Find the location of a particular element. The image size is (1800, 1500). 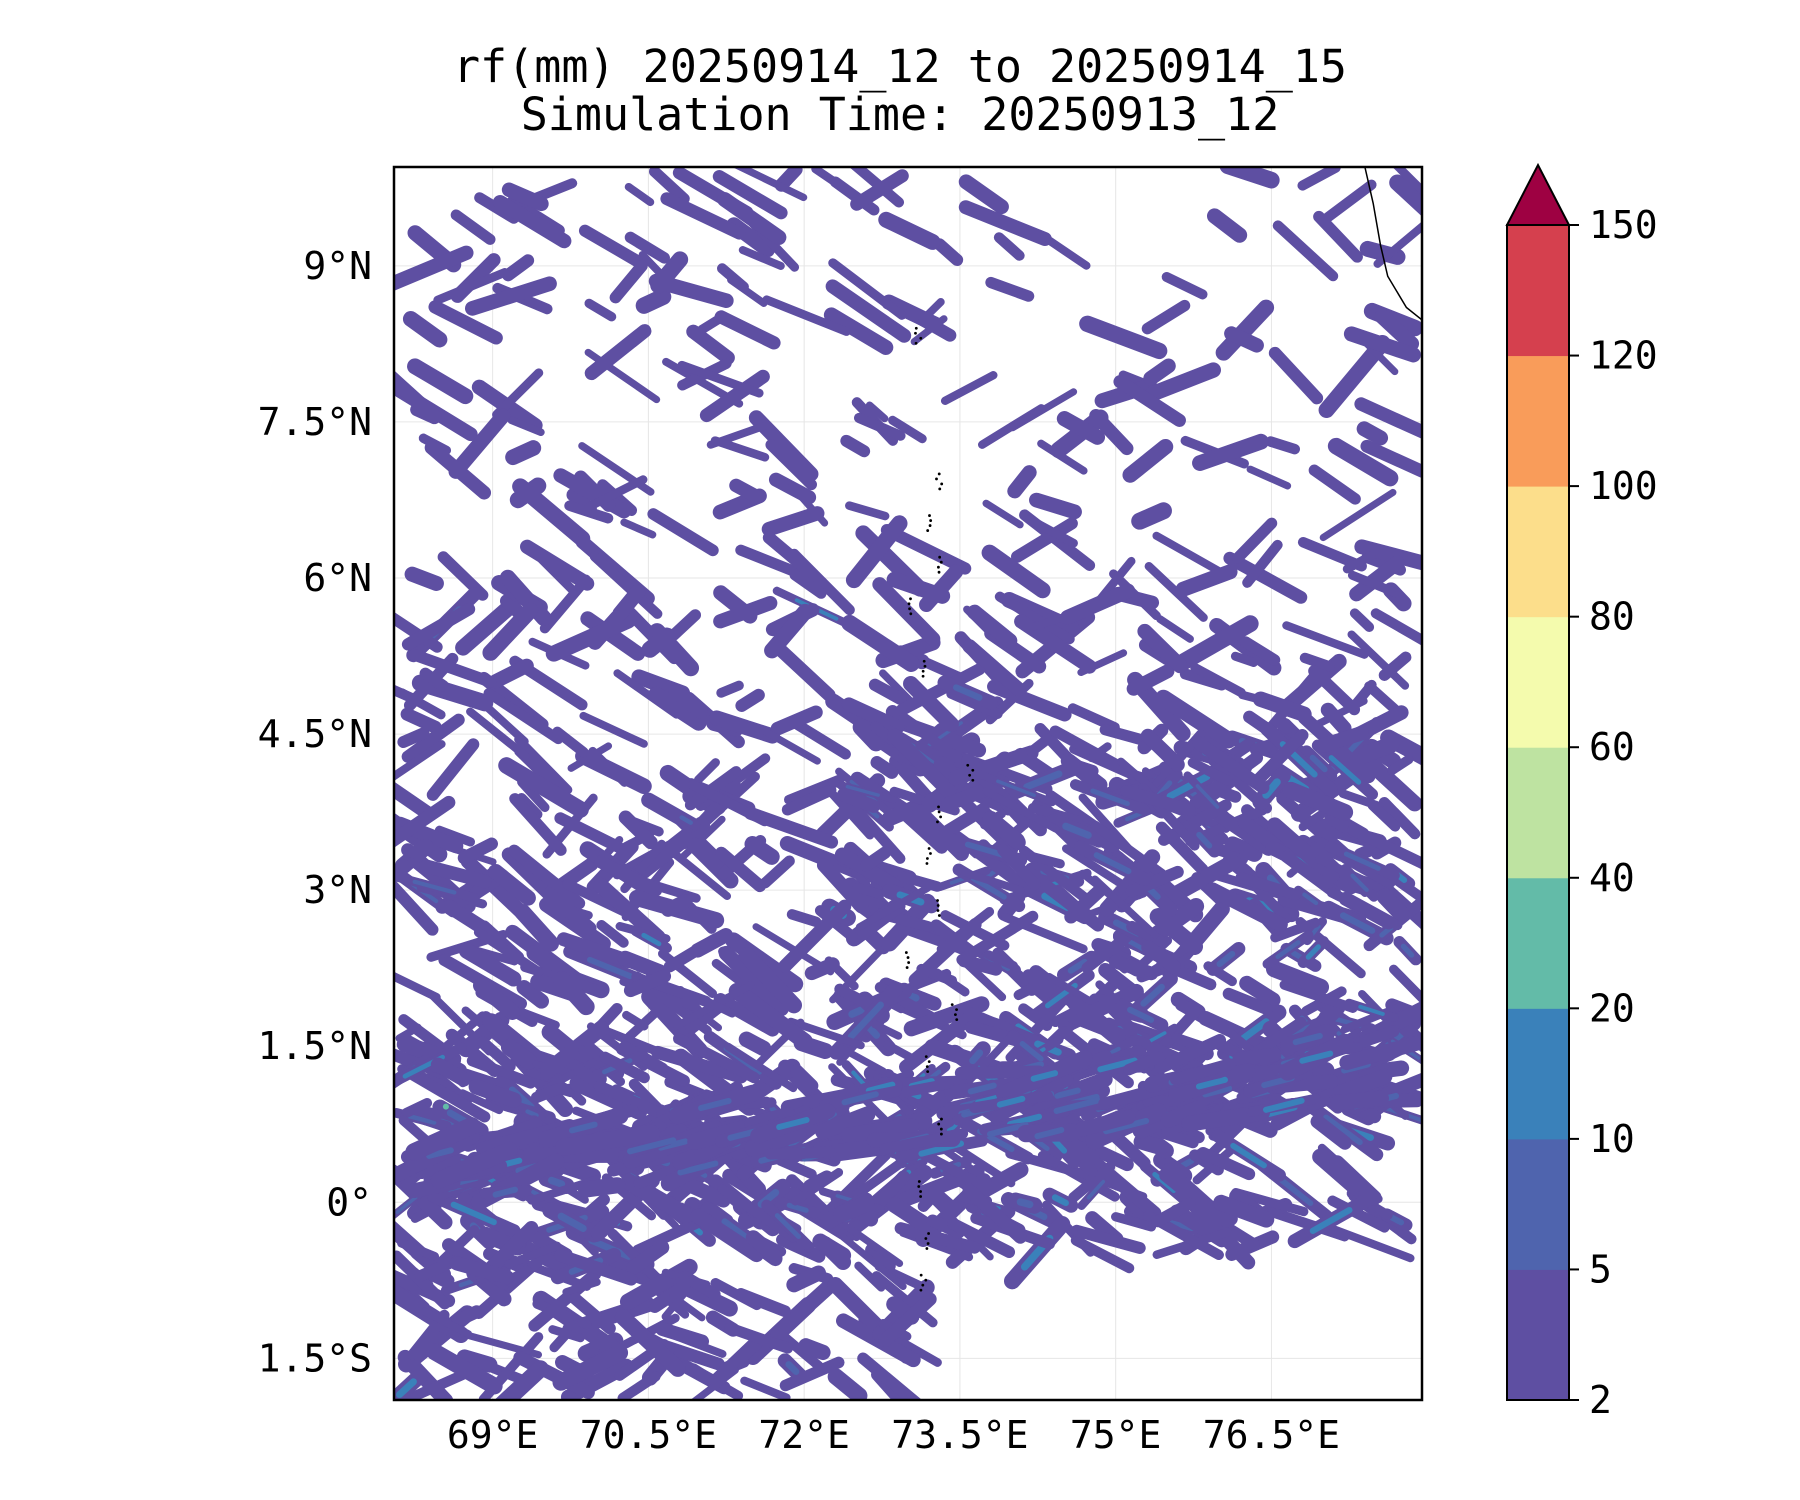

y-tick-label: 6°N is located at coordinates (337, 578).